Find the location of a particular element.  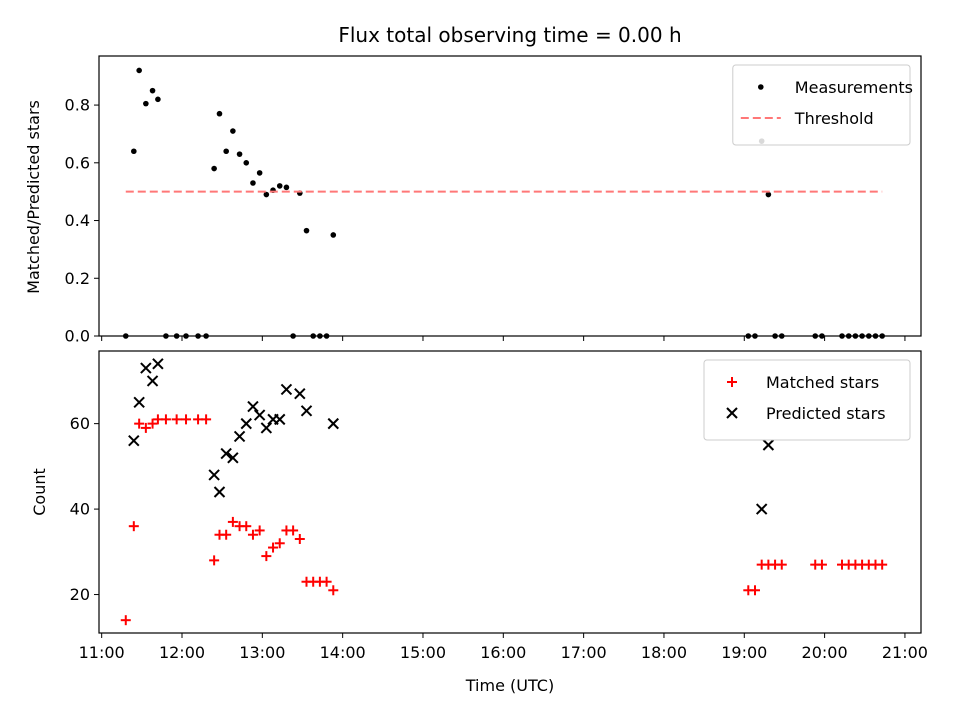

legend-dot-swatch is located at coordinates (761, 87).